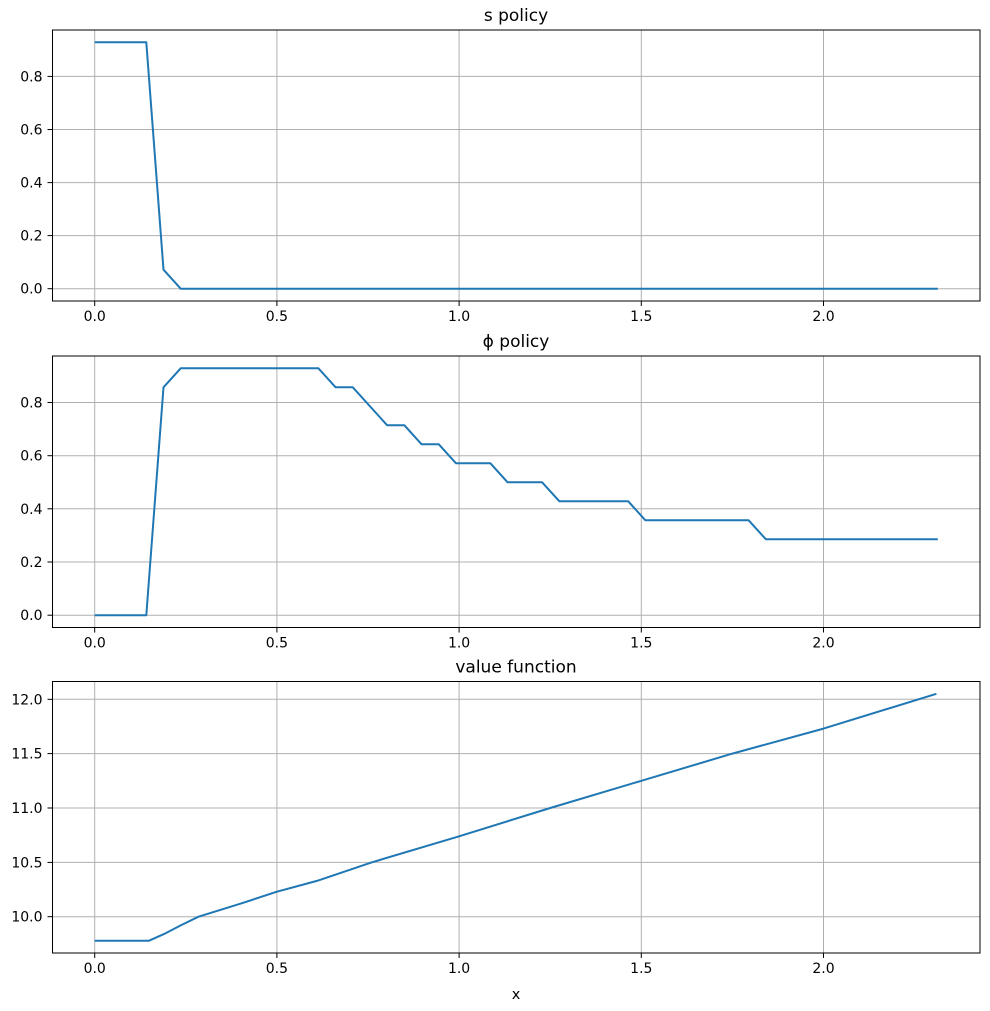  Describe the element at coordinates (26, 863) in the screenshot. I see `y-tick-label: 10.5` at that location.